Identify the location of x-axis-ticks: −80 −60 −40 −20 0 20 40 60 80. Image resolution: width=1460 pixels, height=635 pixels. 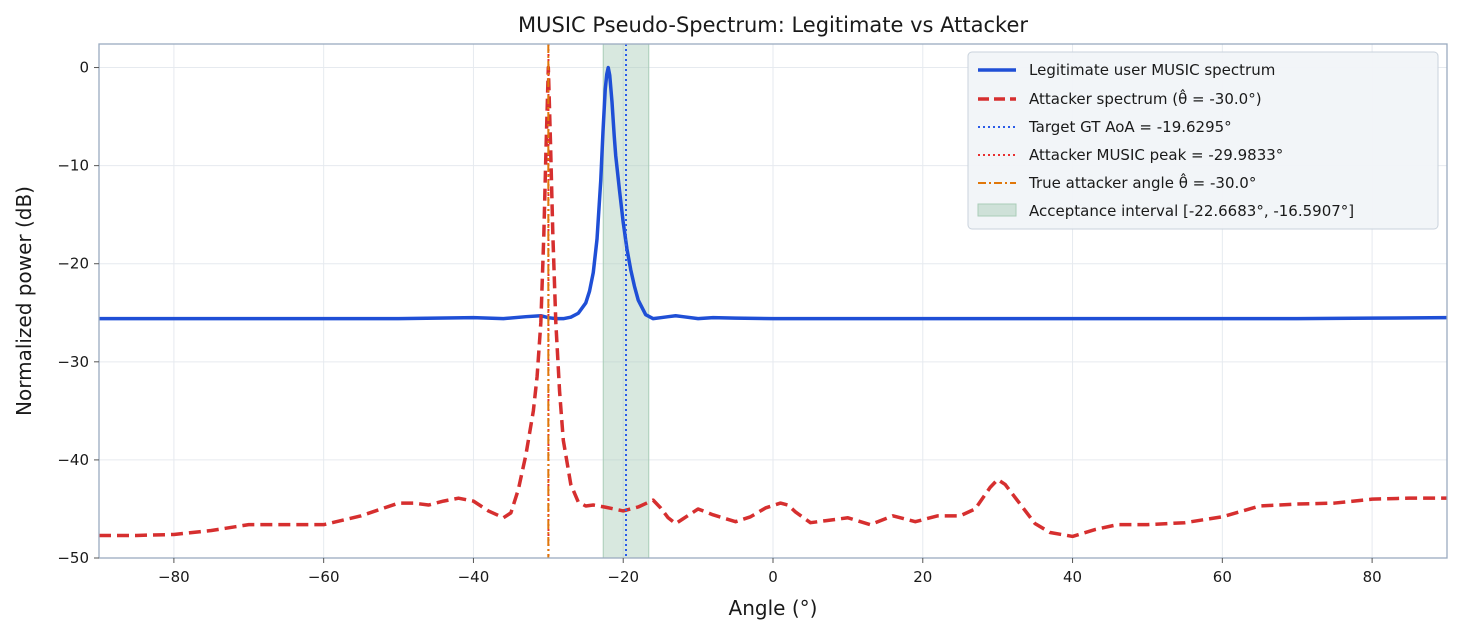
(770, 572).